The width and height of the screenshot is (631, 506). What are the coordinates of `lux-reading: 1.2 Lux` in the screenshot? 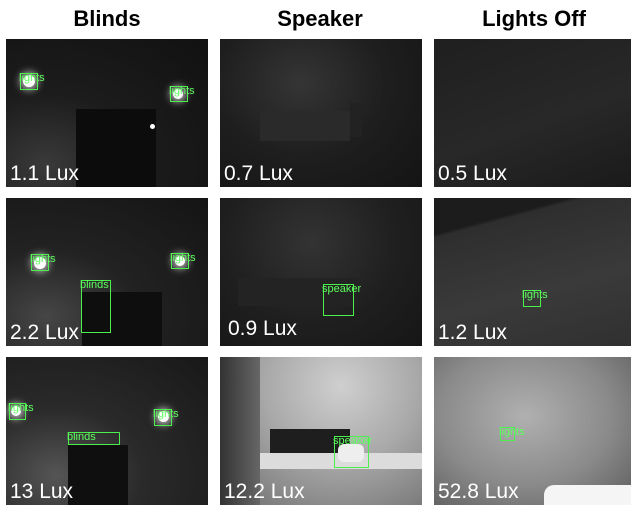 It's located at (472, 332).